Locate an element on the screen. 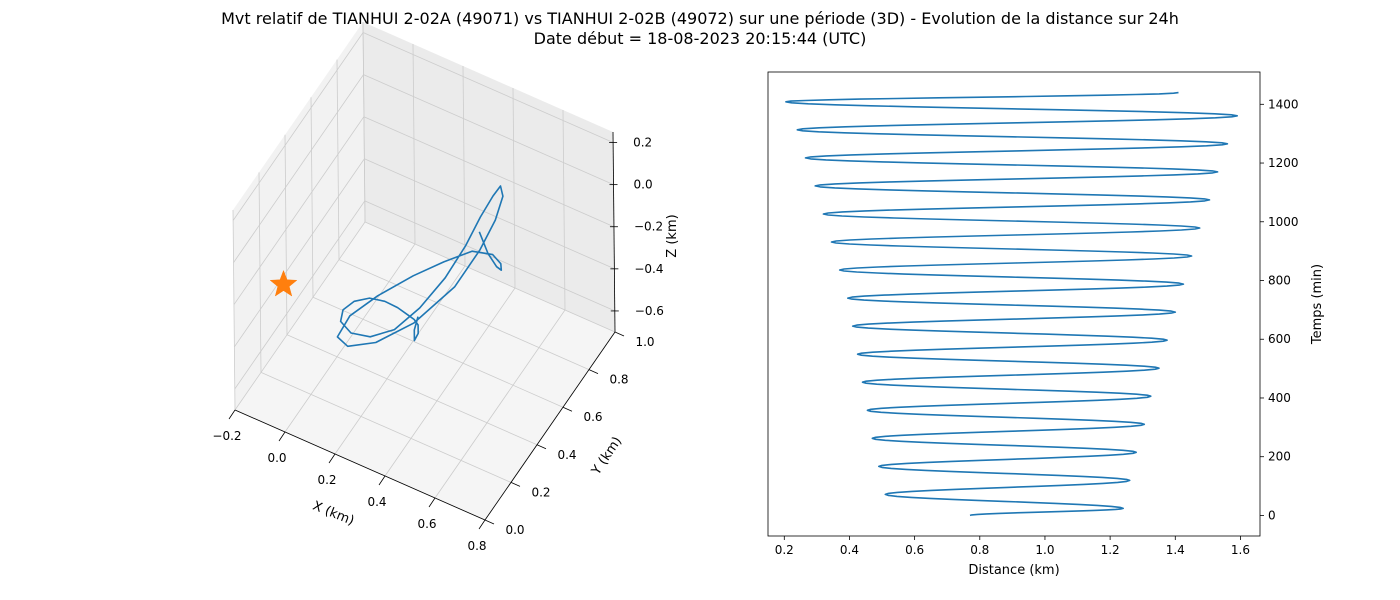 The width and height of the screenshot is (1400, 600). y-axis-line is located at coordinates (550, 426).